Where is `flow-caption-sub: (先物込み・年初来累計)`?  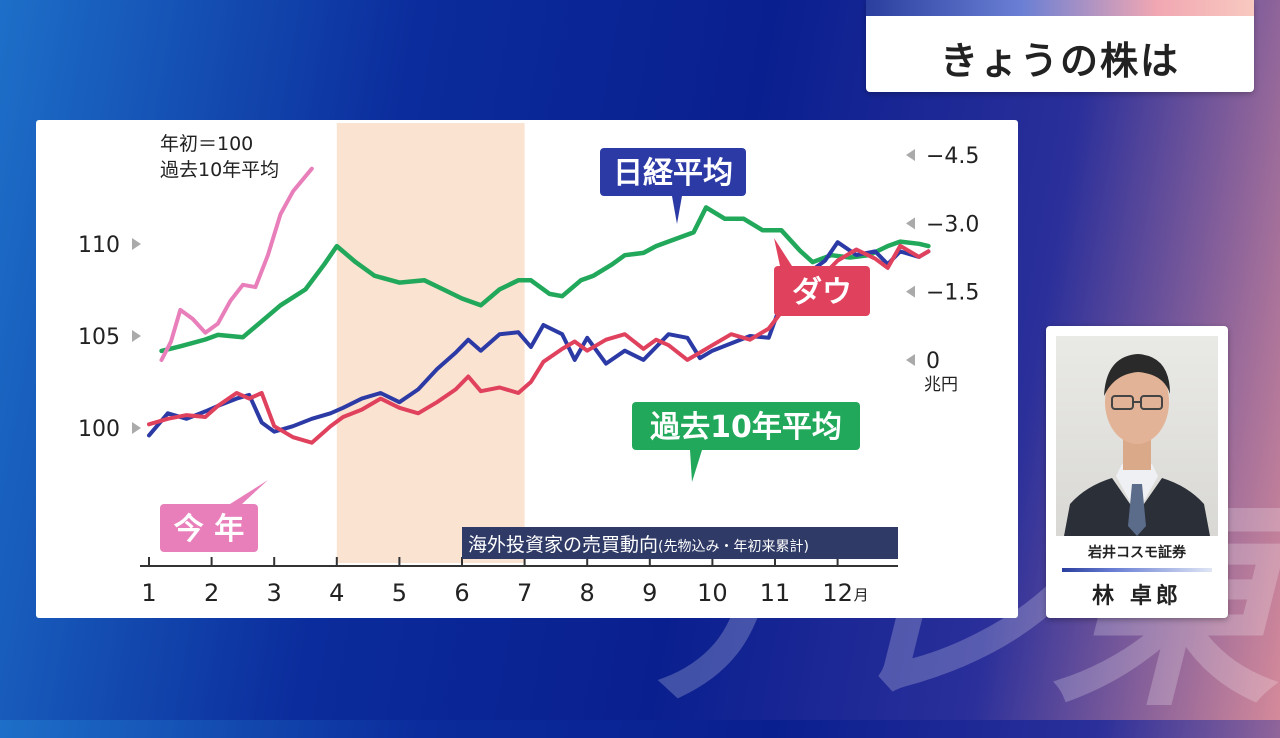
flow-caption-sub: (先物込み・年初来累計) is located at coordinates (733, 546).